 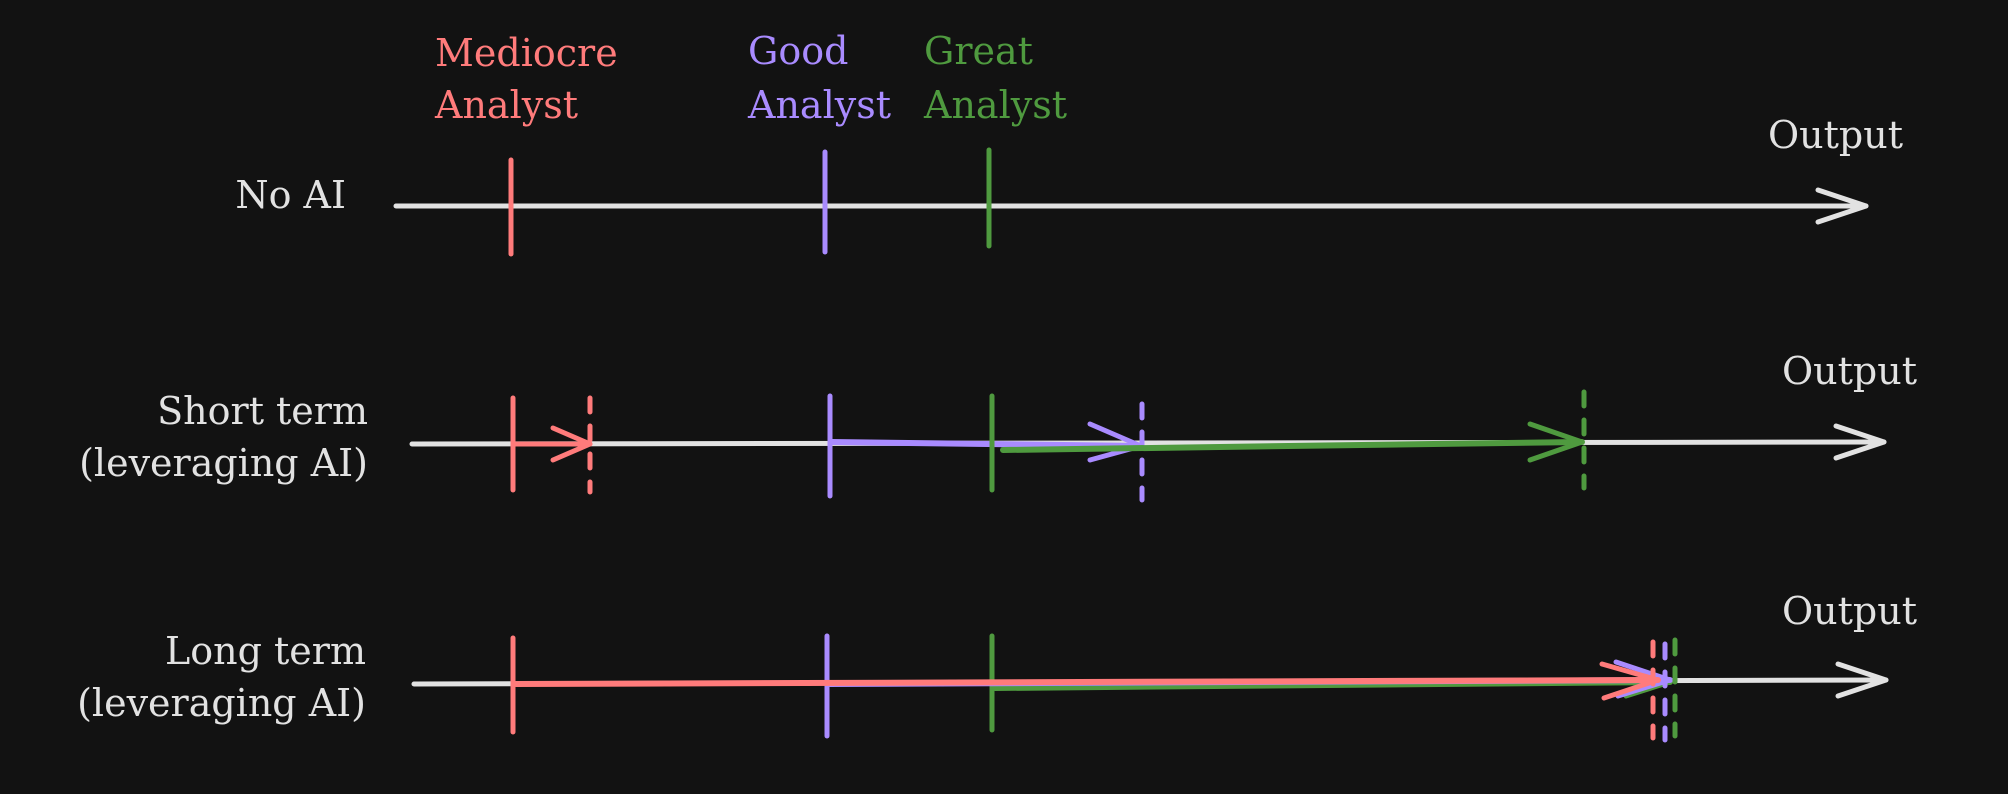 I want to click on row-label-long-line2: (leveraging AI), so click(x=221, y=703).